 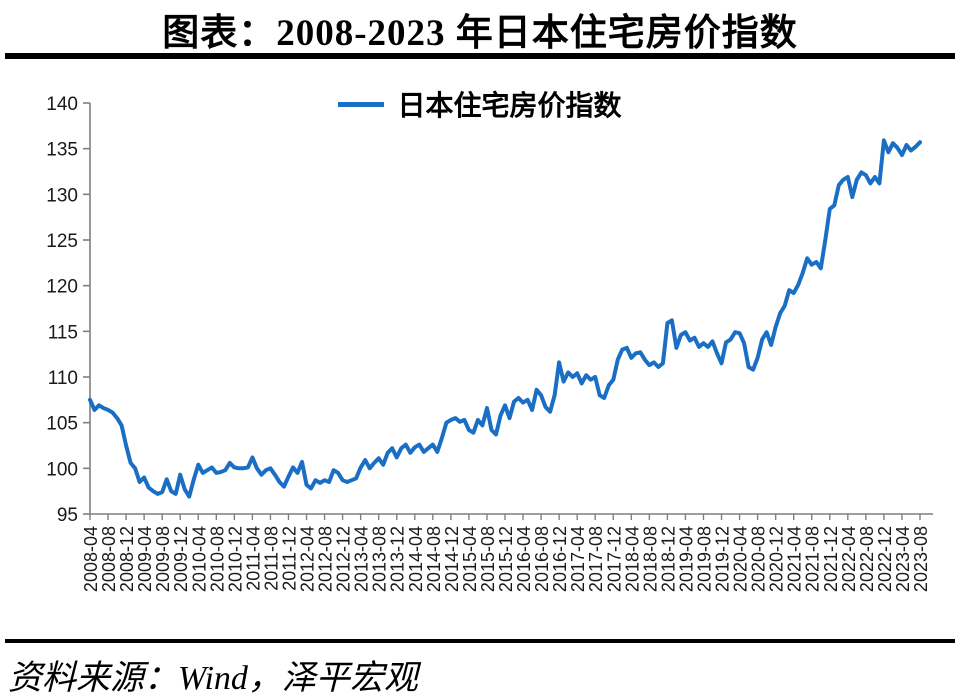 I want to click on x-tick-label: 2016-04, so click(x=524, y=559).